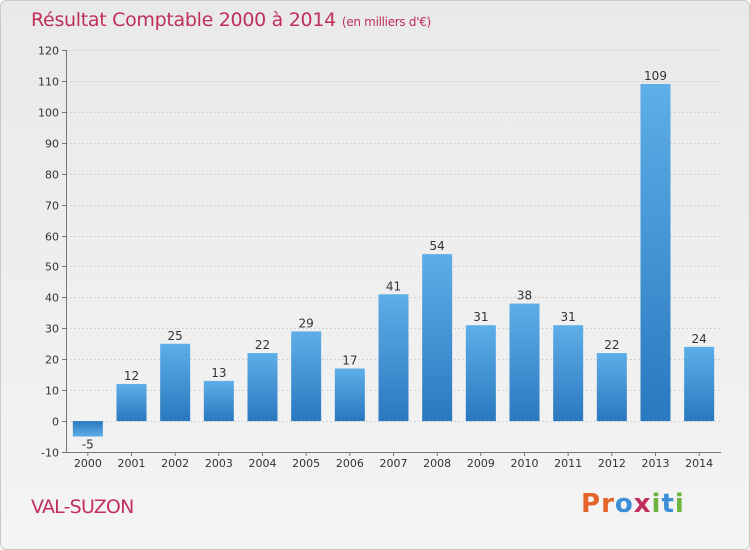  Describe the element at coordinates (131, 376) in the screenshot. I see `bar-value-label: 12` at that location.